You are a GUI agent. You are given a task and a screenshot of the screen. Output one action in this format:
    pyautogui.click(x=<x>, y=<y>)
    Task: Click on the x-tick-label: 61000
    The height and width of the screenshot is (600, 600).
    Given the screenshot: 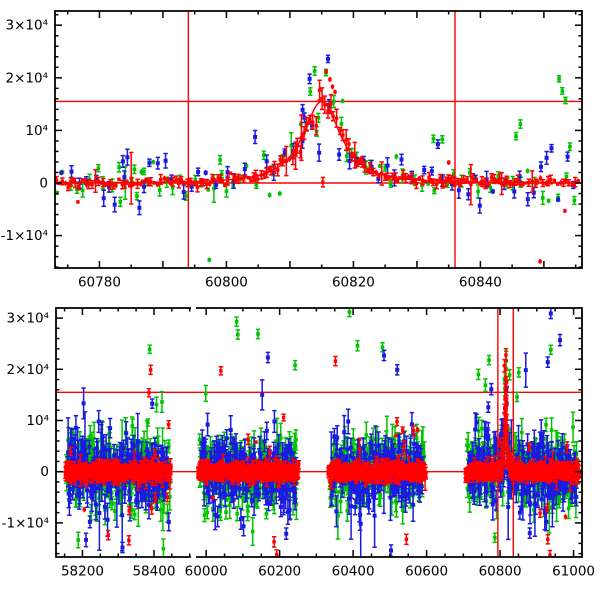 What is the action you would take?
    pyautogui.click(x=573, y=572)
    